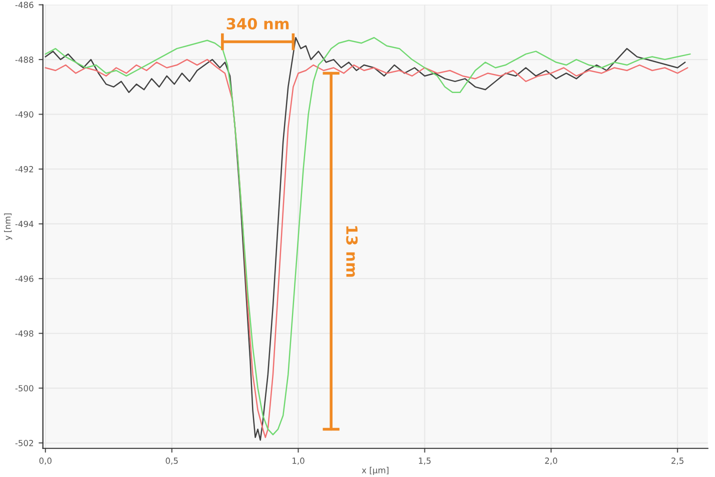  Describe the element at coordinates (45, 461) in the screenshot. I see `x-tick-label: 0,0` at that location.